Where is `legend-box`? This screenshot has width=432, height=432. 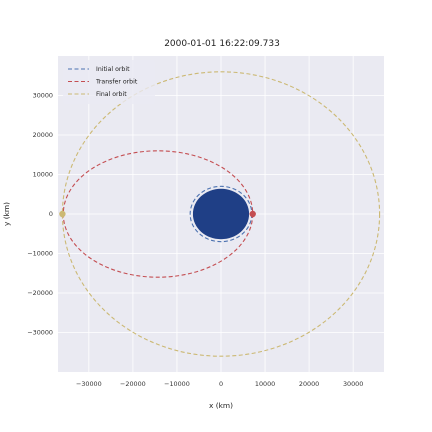
legend-box is located at coordinates (109, 82).